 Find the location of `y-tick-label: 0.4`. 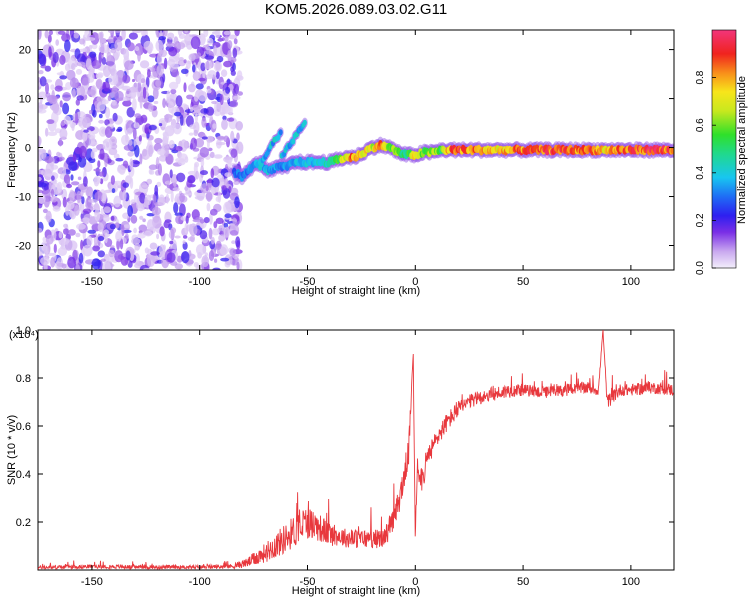

y-tick-label: 0.4 is located at coordinates (23, 475).